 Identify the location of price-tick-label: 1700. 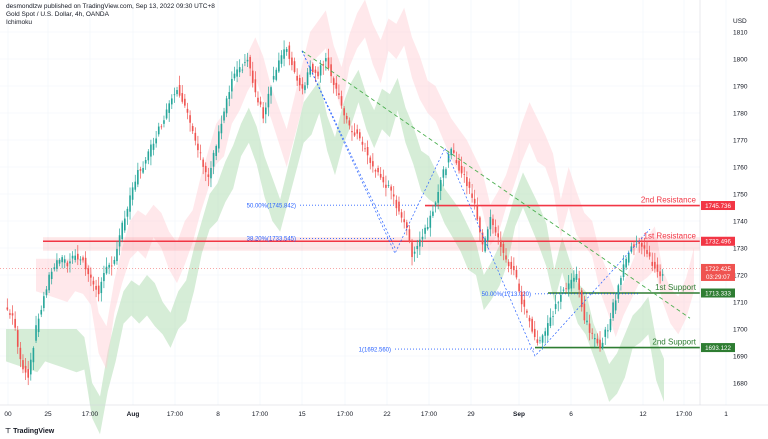
(740, 330).